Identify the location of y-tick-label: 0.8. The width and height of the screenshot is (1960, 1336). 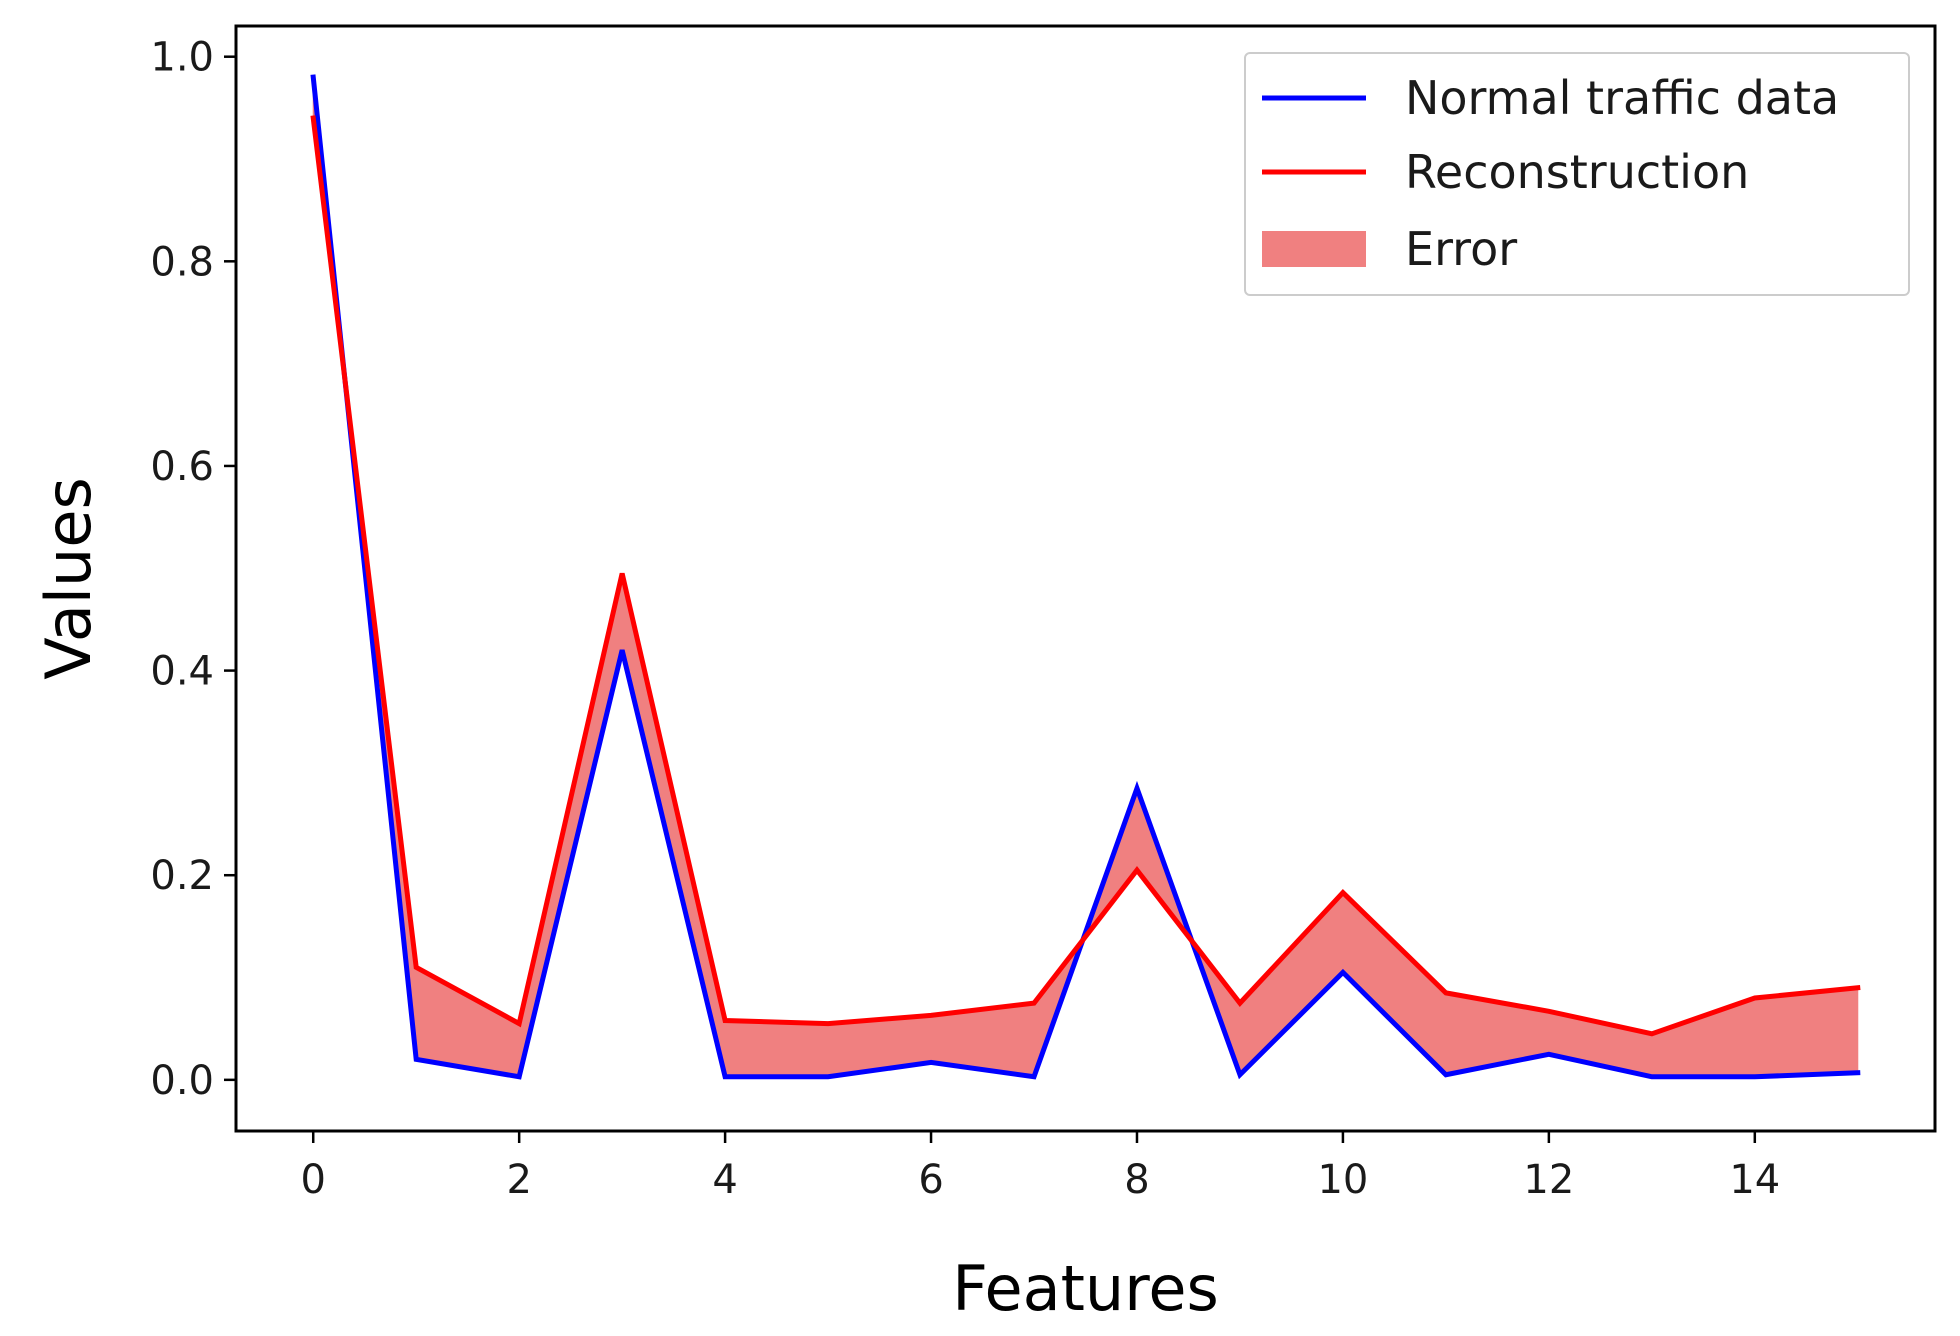
(182, 262).